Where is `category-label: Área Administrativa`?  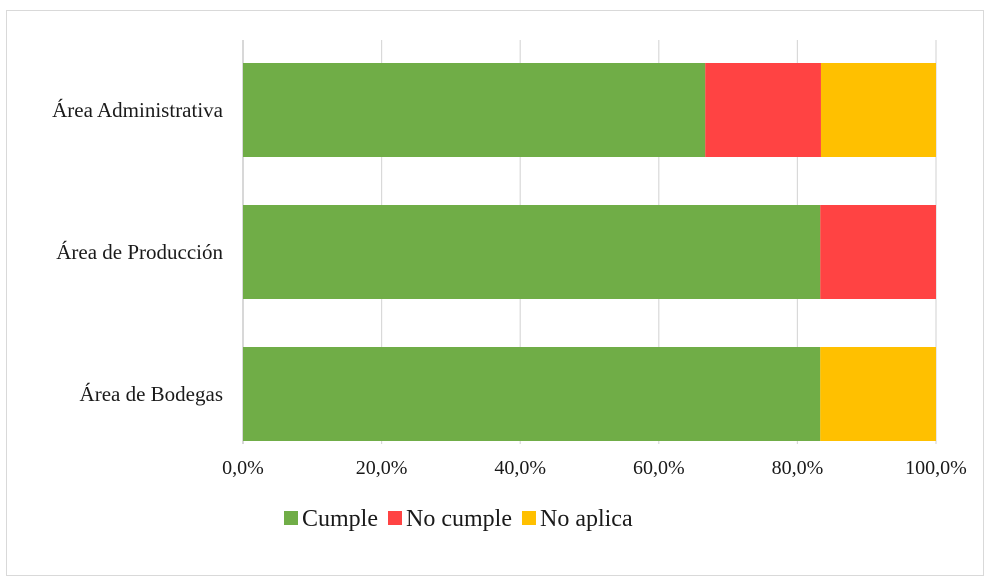
category-label: Área Administrativa is located at coordinates (138, 110).